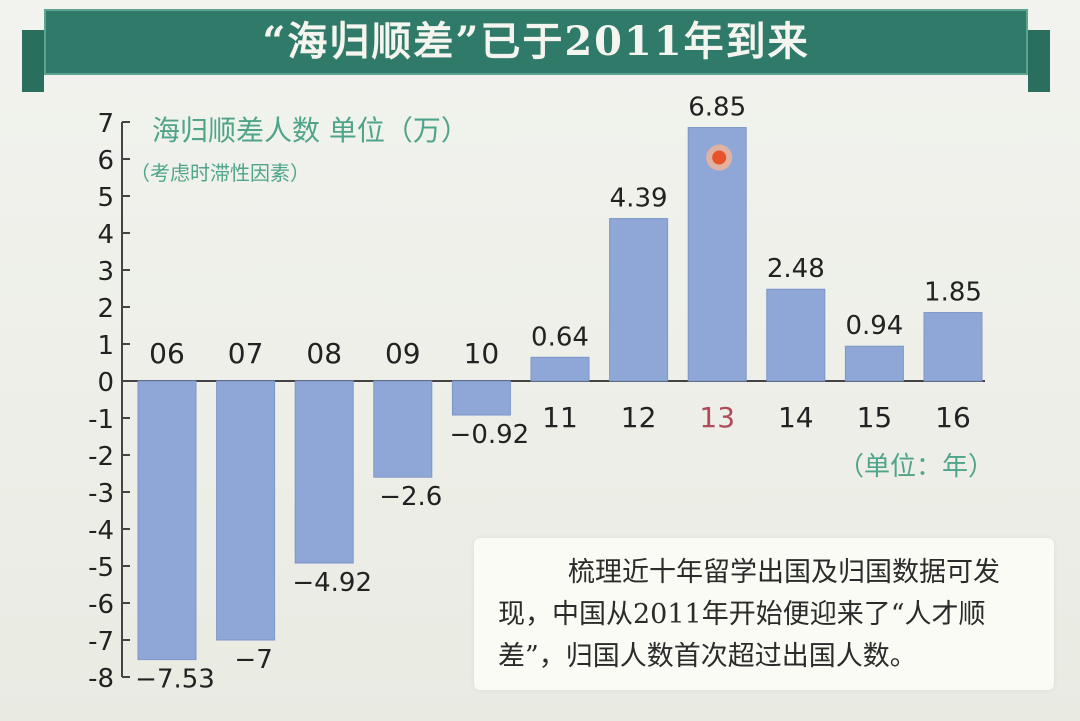 The image size is (1080, 721). I want to click on bar-value-label: −7.53, so click(175, 680).